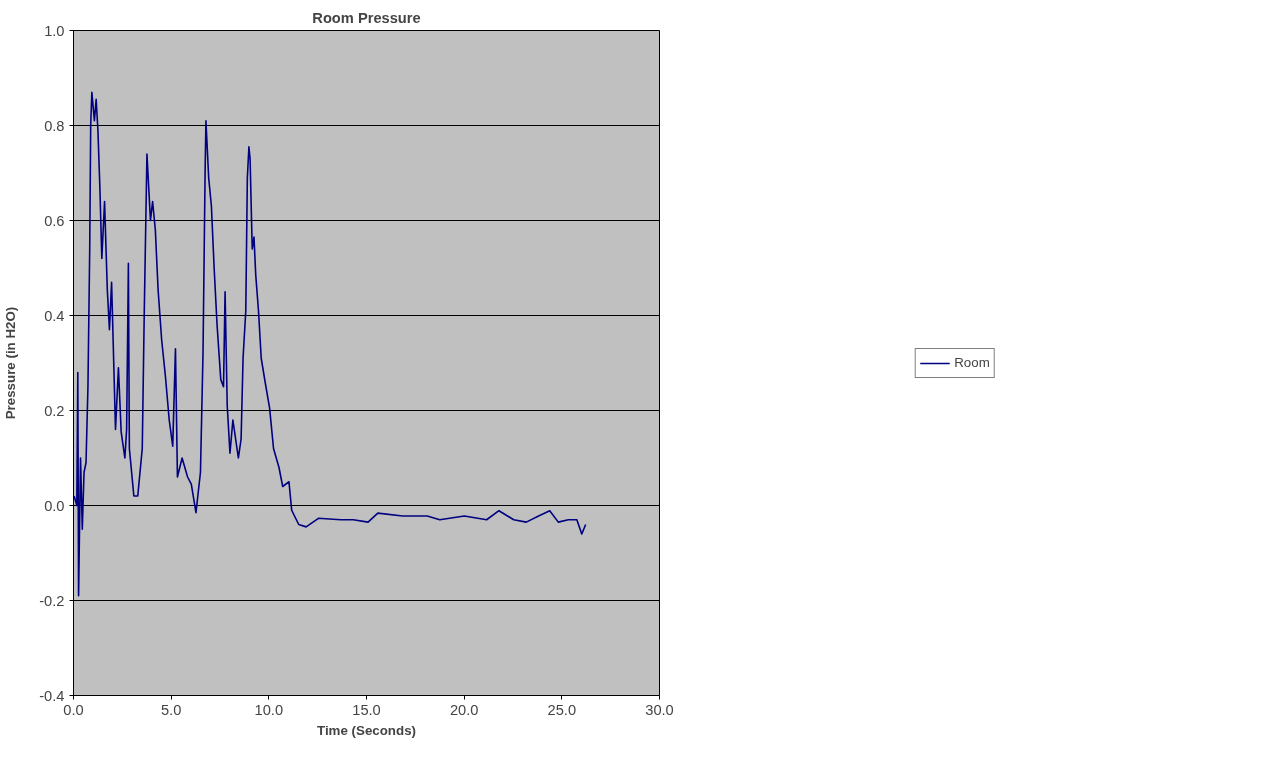 The height and width of the screenshot is (758, 1266). I want to click on x-tick-label: 20.0, so click(464, 709).